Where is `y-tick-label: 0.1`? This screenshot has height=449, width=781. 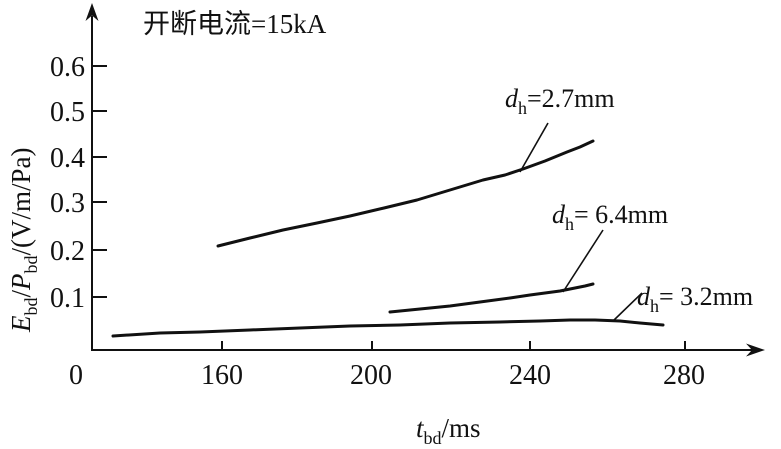
y-tick-label: 0.1 is located at coordinates (67, 298).